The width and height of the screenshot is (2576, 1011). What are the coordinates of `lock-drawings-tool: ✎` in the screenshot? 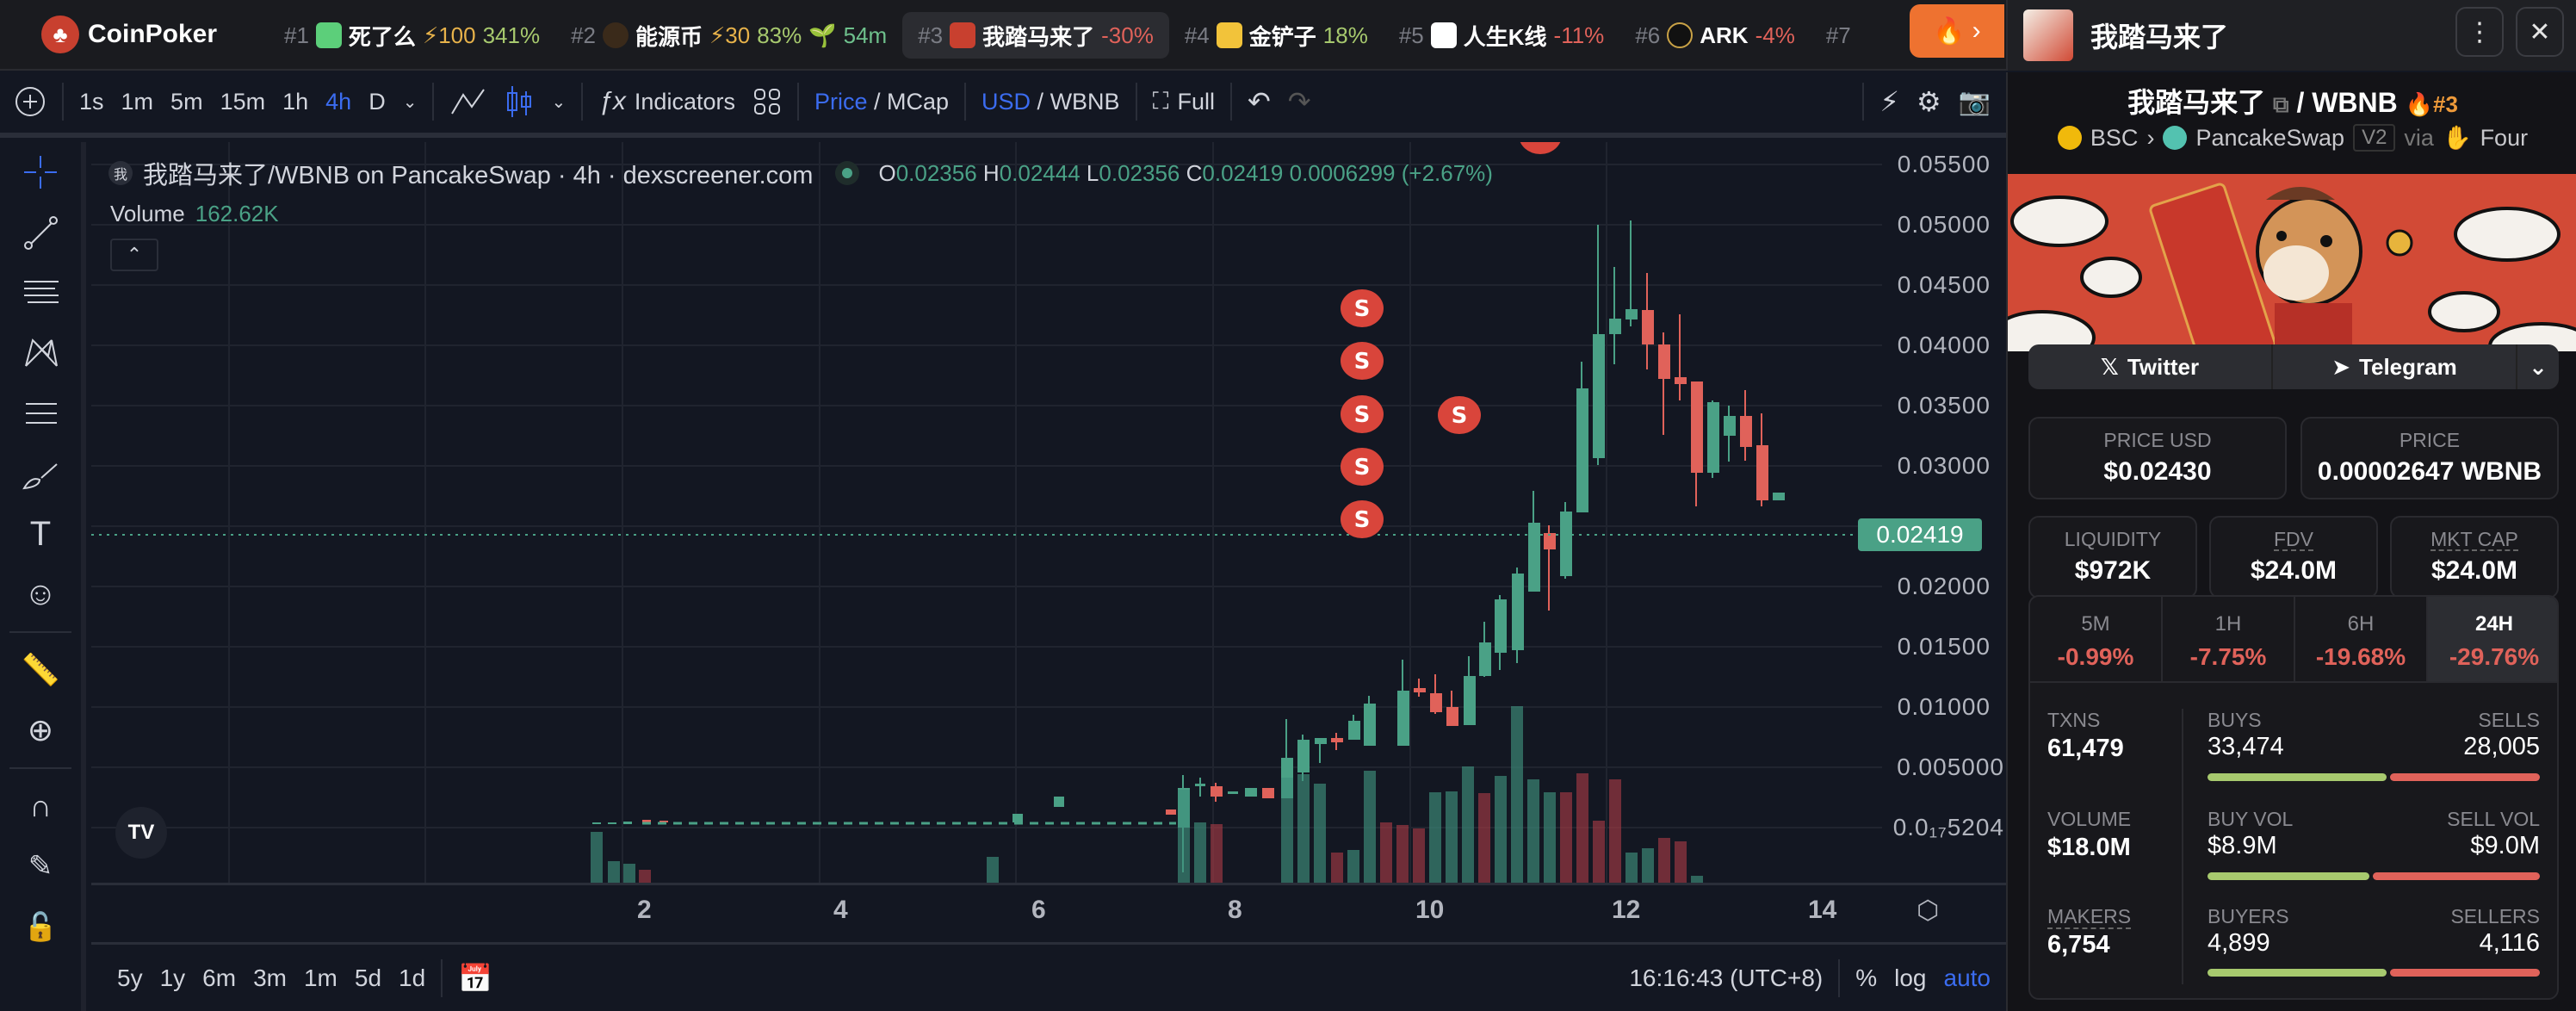 It's located at (40, 866).